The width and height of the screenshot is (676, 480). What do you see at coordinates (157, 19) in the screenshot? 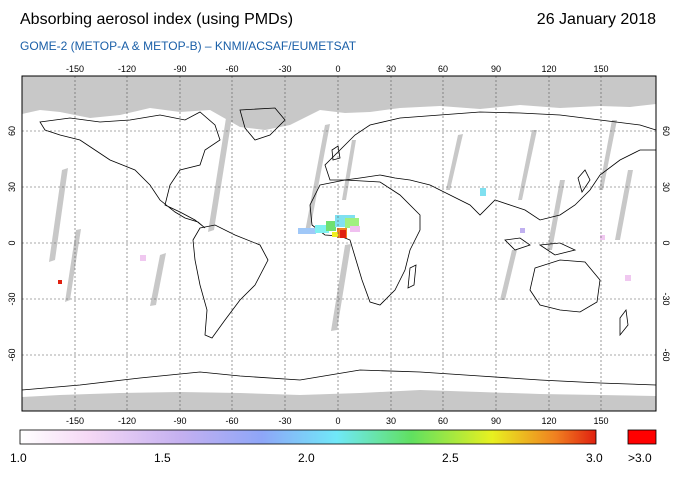
I see `map-title: Absorbing aerosol index (using PMDs)` at bounding box center [157, 19].